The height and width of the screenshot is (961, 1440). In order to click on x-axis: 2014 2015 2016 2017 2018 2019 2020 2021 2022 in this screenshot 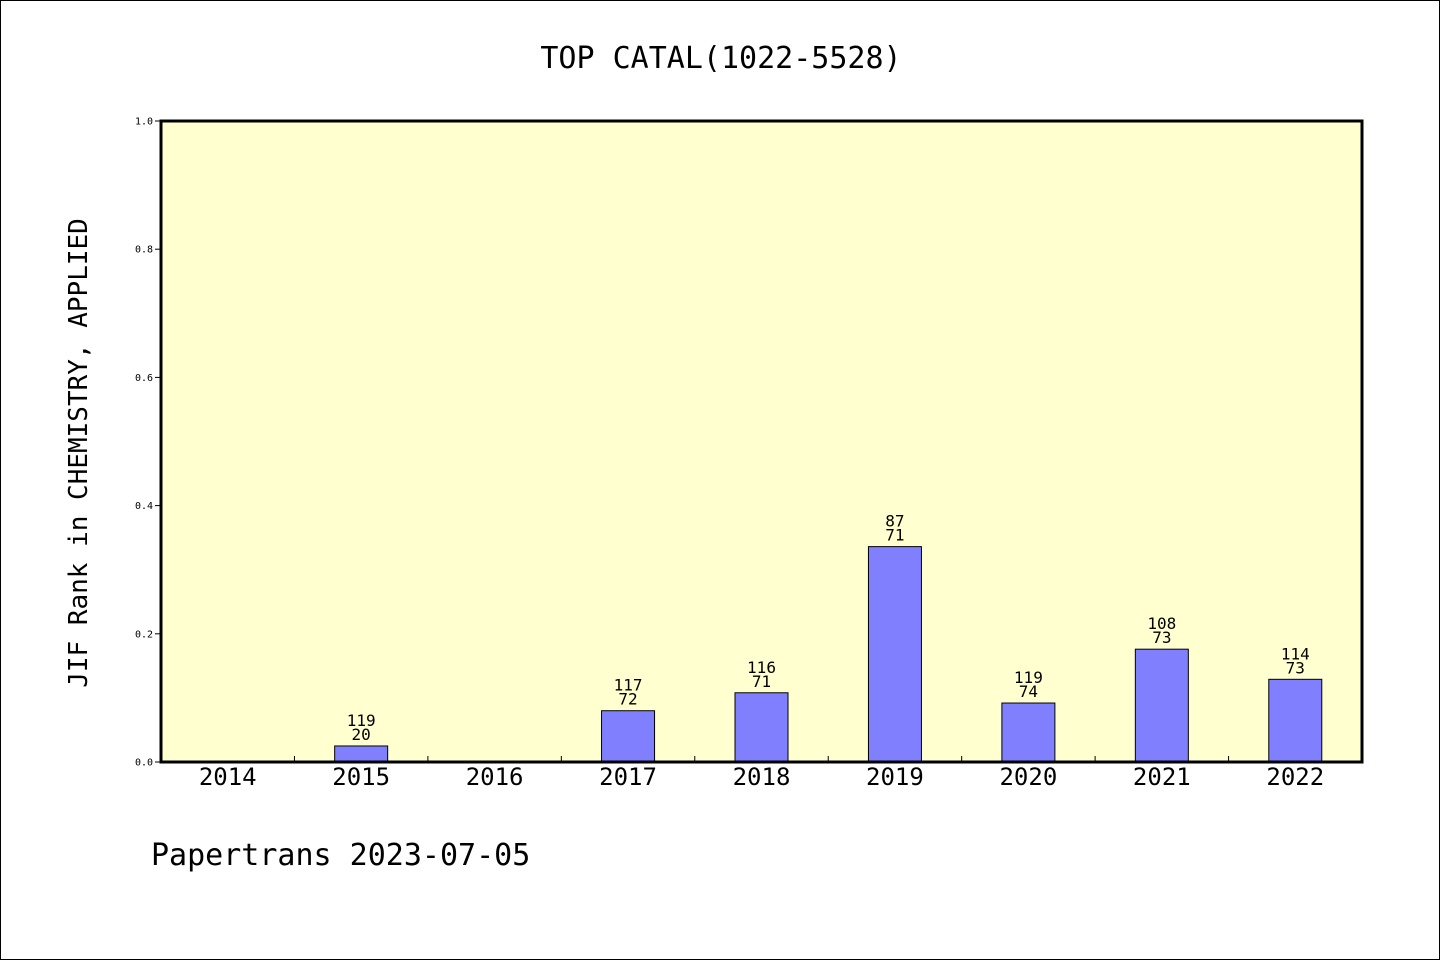, I will do `click(761, 773)`.